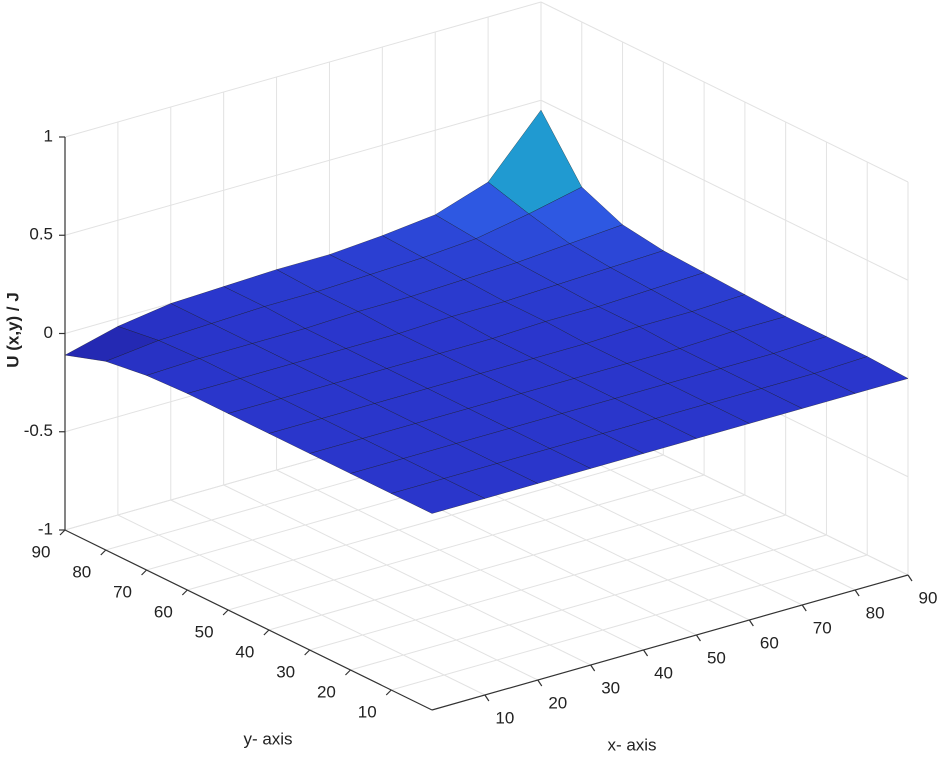 This screenshot has height=760, width=944. I want to click on x-tick-label: 20, so click(557, 702).